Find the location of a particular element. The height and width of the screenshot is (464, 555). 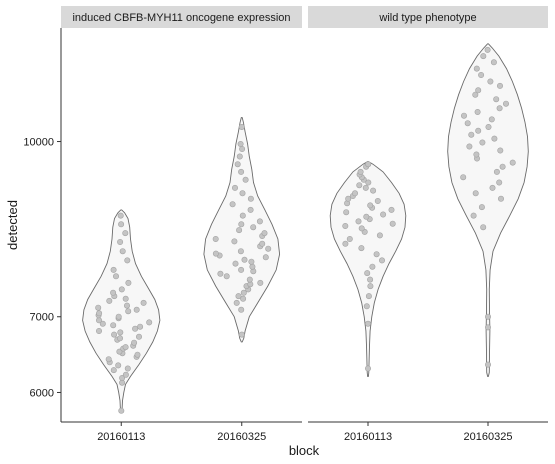

panel-2-strip is located at coordinates (428, 17).